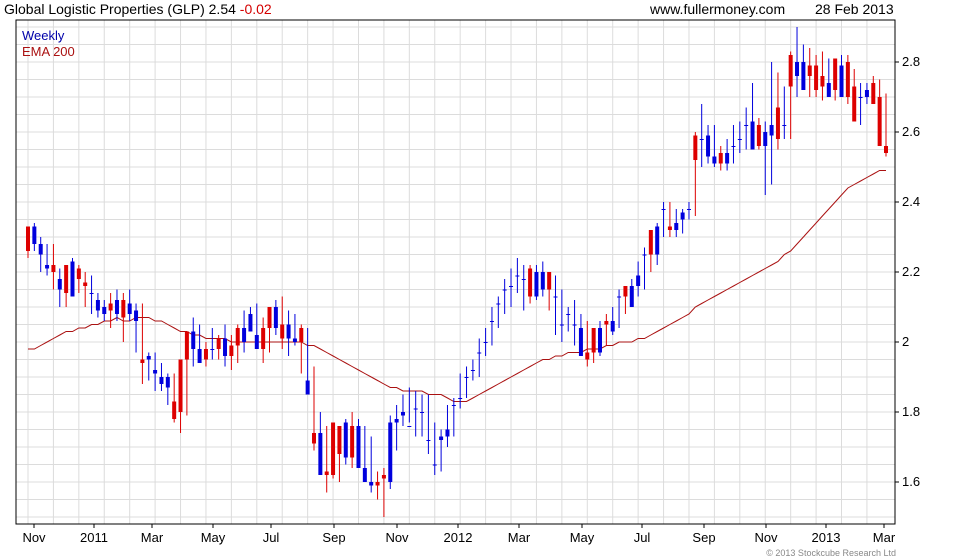  What do you see at coordinates (718, 9) in the screenshot?
I see `site-name: www.fullermoney.com` at bounding box center [718, 9].